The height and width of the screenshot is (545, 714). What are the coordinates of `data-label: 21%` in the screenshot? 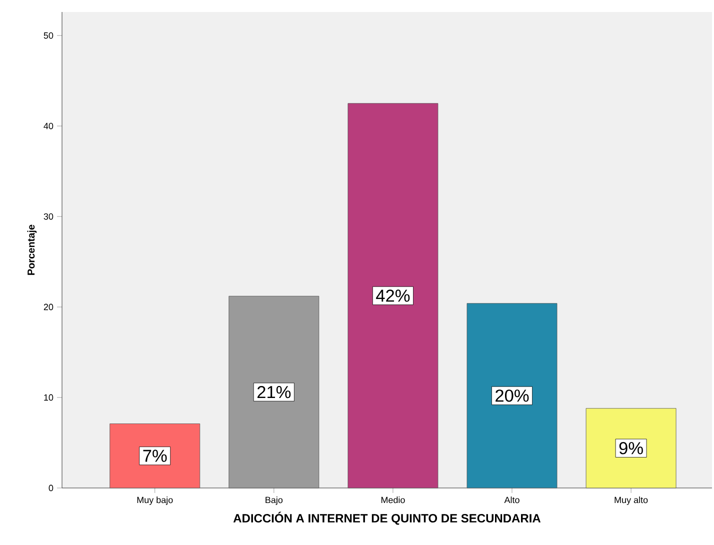 It's located at (274, 392).